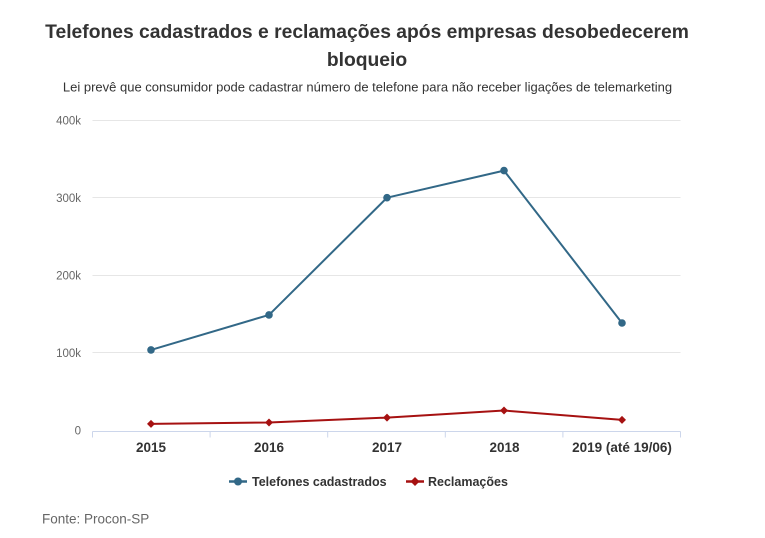 This screenshot has width=765, height=538. I want to click on svg-text: 200k, so click(68, 277).